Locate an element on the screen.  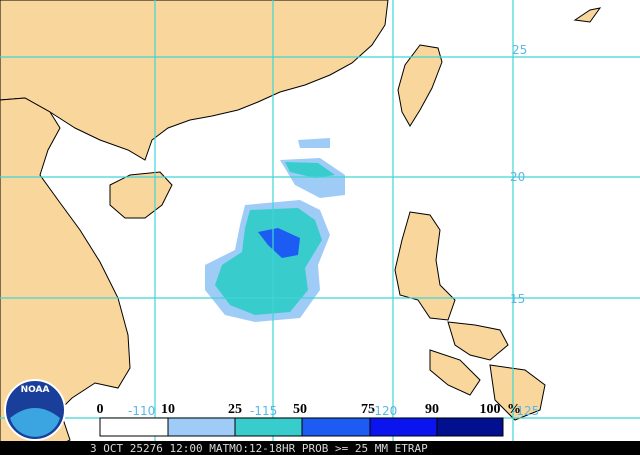
logo-text: NOAA is located at coordinates (35, 390).